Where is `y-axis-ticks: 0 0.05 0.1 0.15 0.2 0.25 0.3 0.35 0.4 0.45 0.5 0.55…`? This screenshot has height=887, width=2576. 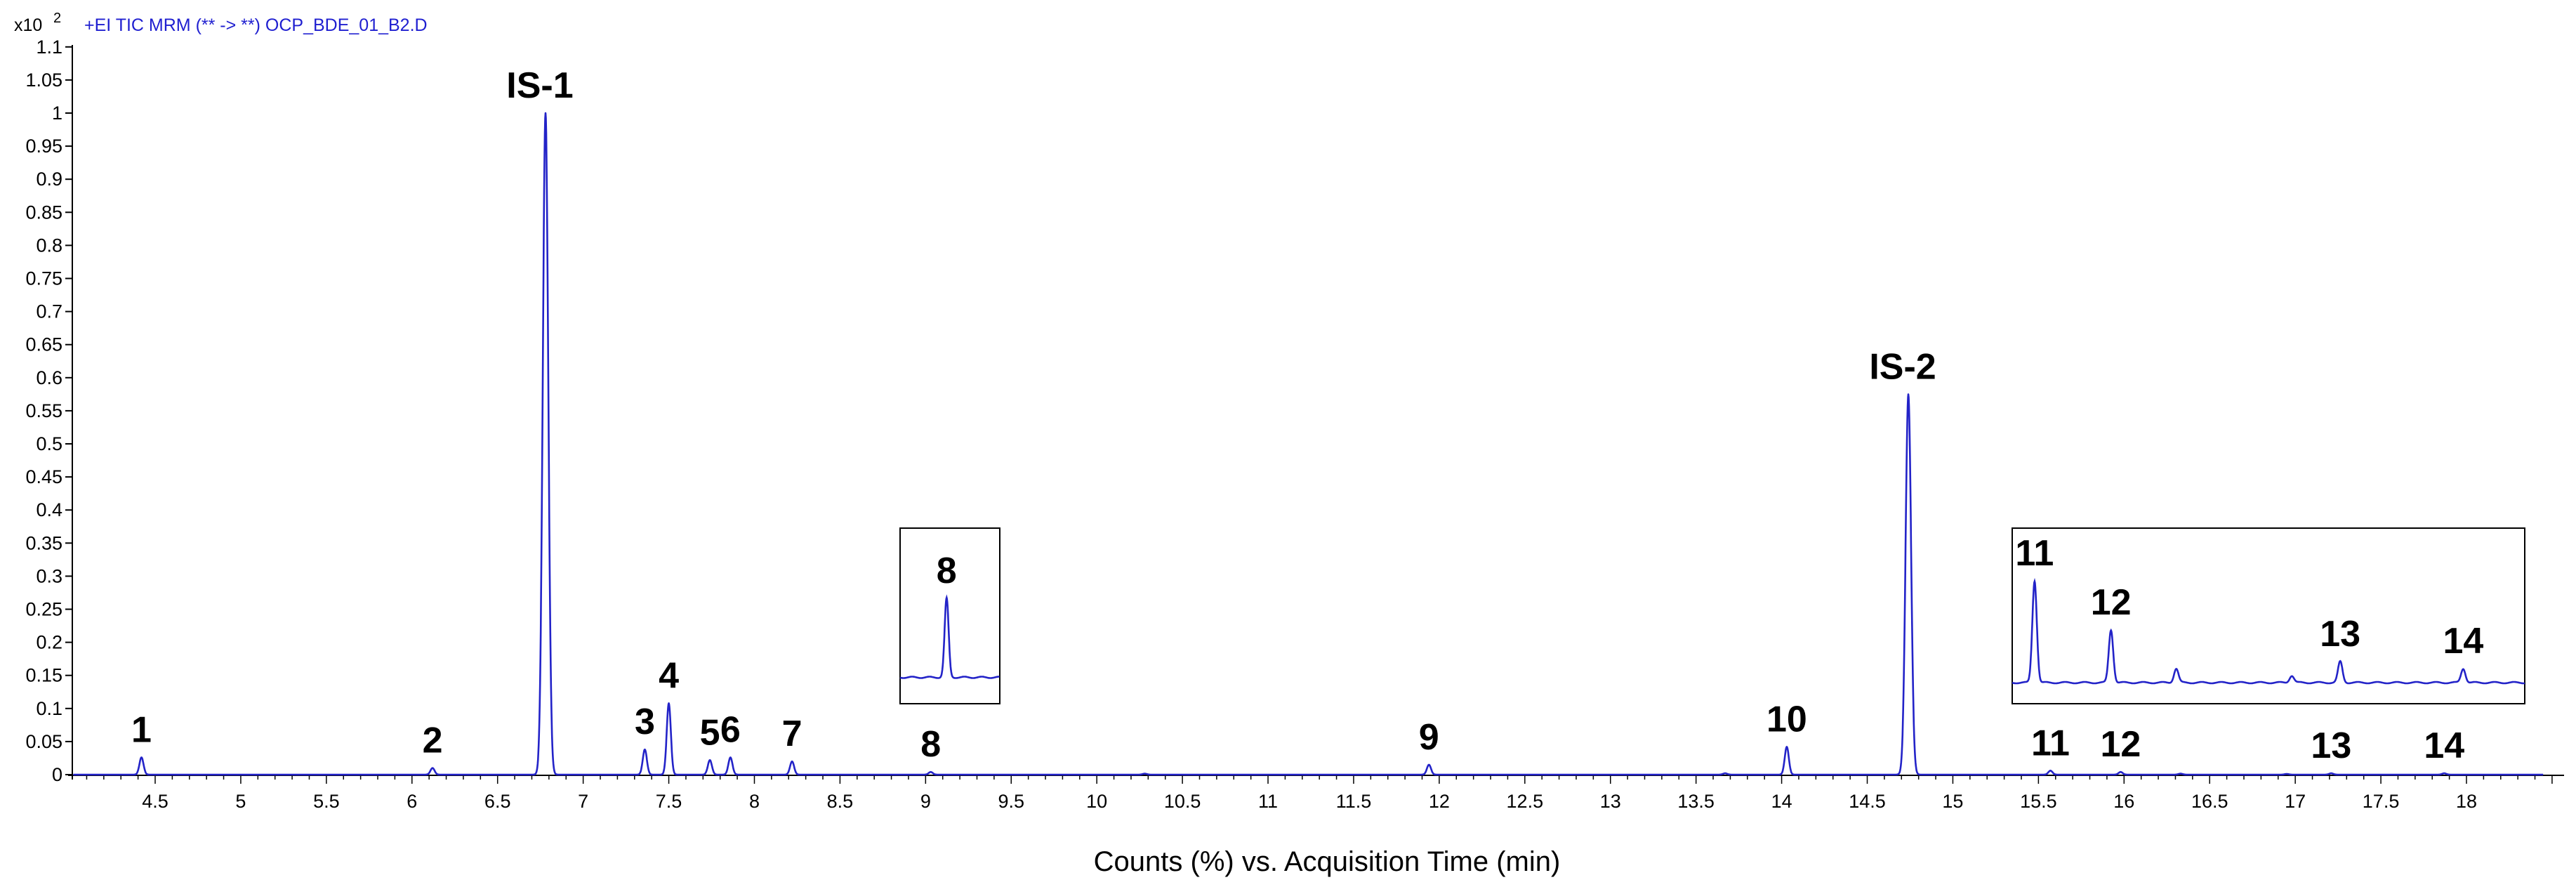
y-axis-ticks: 0 0.05 0.1 0.15 0.2 0.25 0.3 0.35 0.4 0.45 0.5 0.55… is located at coordinates (48, 411).